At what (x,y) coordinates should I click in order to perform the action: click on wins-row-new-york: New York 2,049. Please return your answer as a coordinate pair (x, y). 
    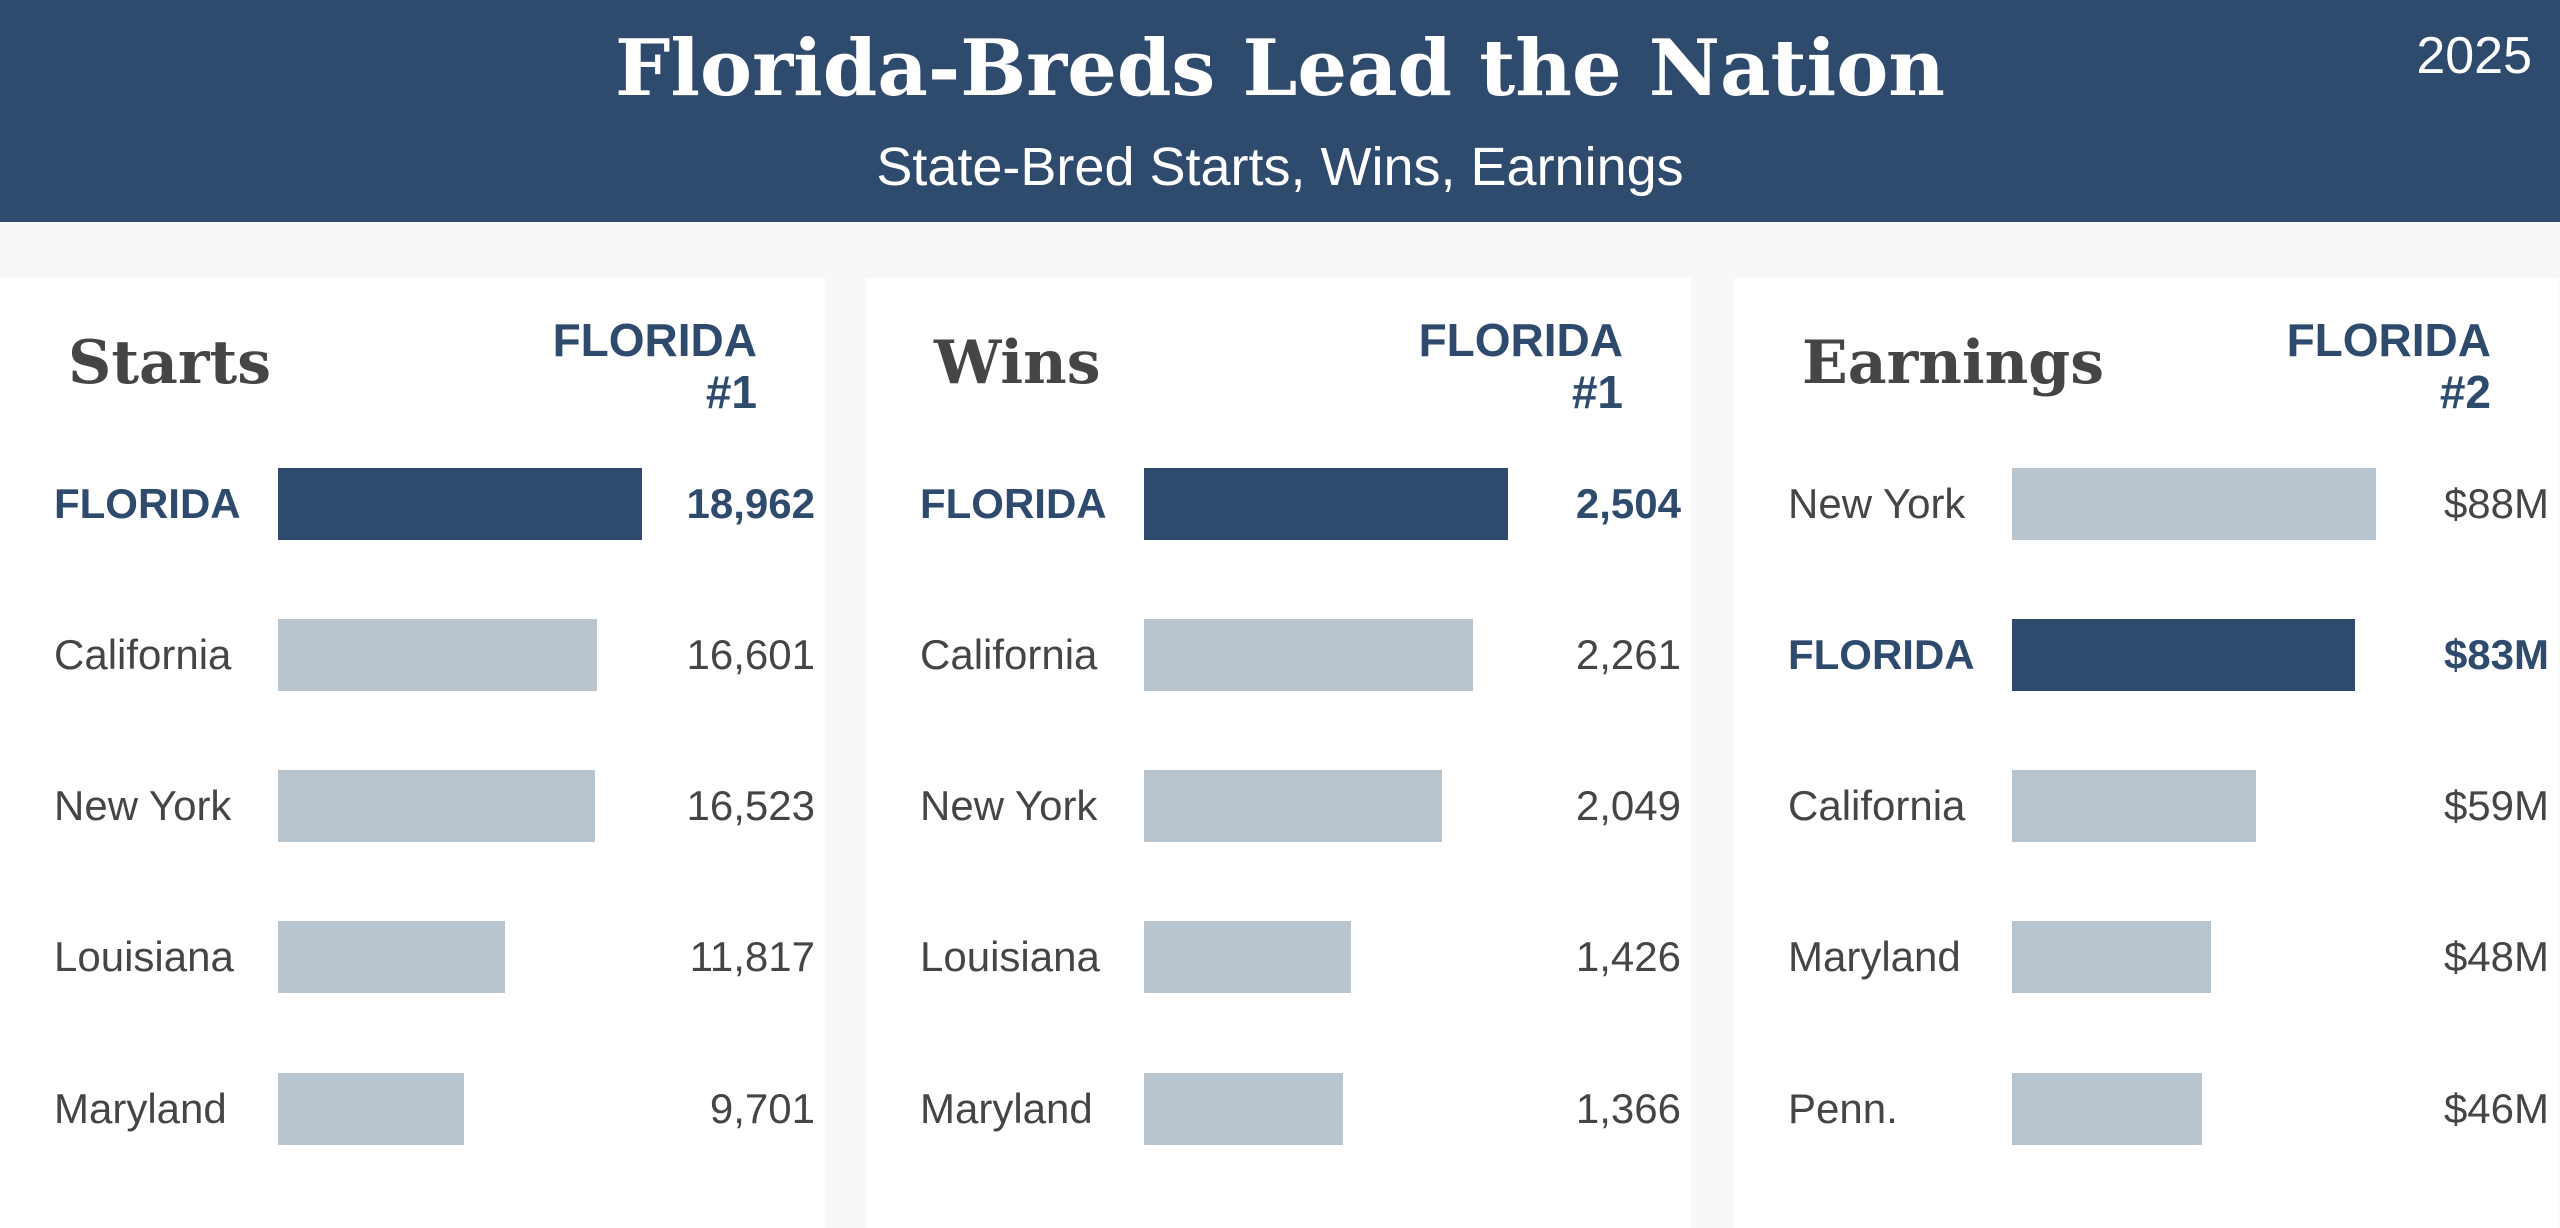
    Looking at the image, I should click on (1278, 806).